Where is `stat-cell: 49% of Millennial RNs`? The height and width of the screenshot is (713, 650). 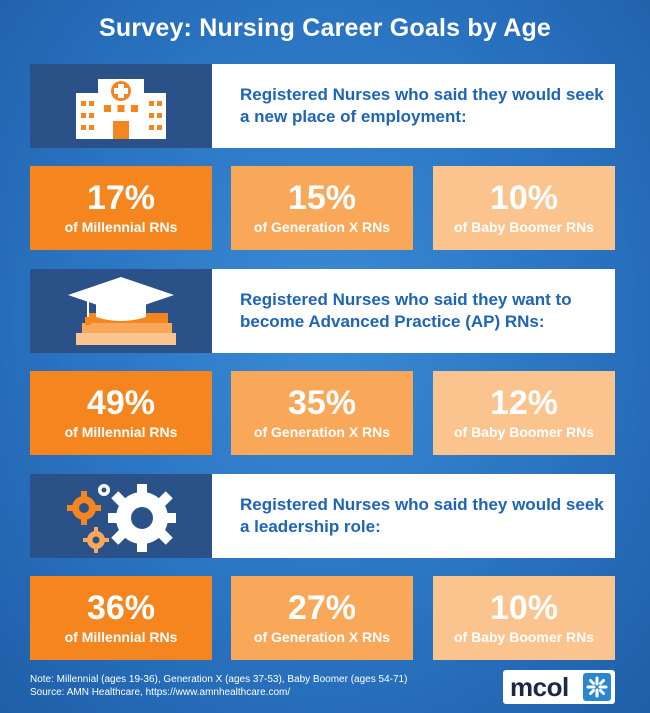 stat-cell: 49% of Millennial RNs is located at coordinates (121, 413).